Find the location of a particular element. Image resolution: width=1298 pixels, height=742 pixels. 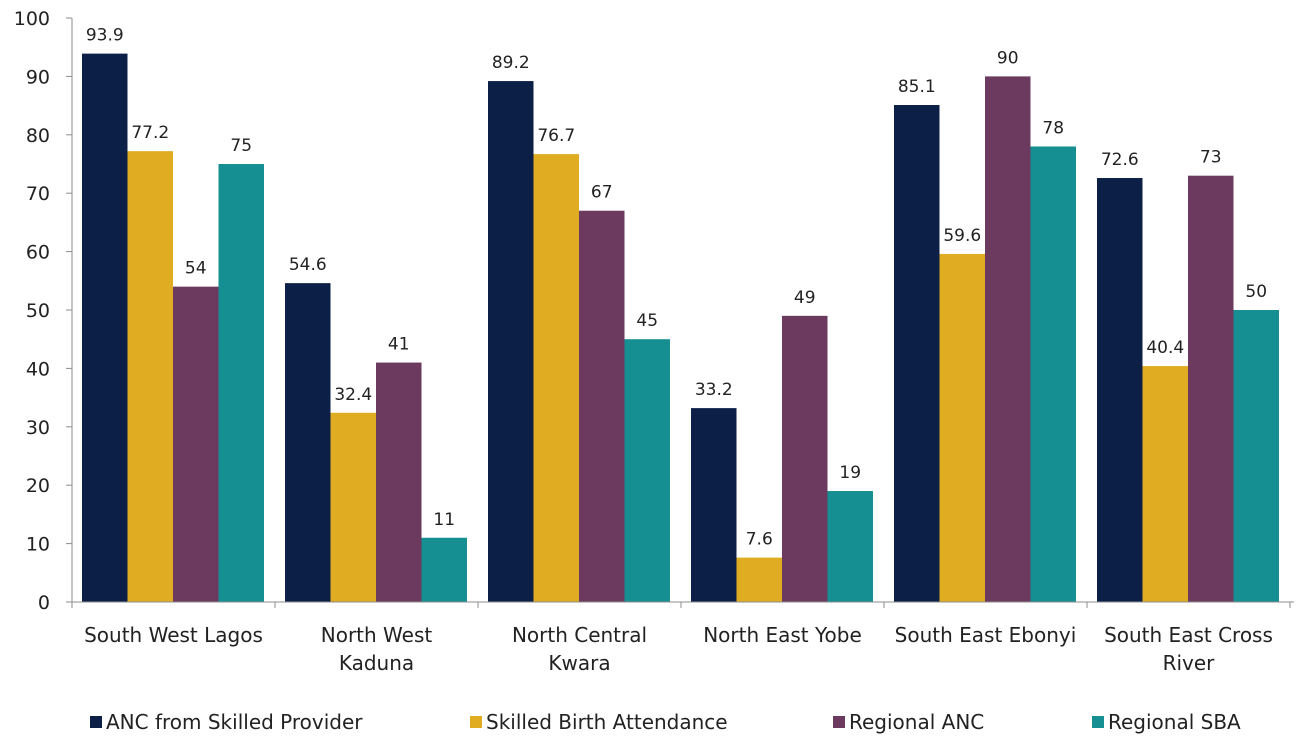

y-tick-label: 10 is located at coordinates (38, 545).